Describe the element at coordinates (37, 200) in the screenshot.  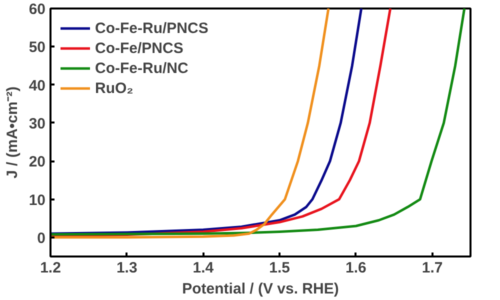
I see `y-tick-label: 10` at that location.